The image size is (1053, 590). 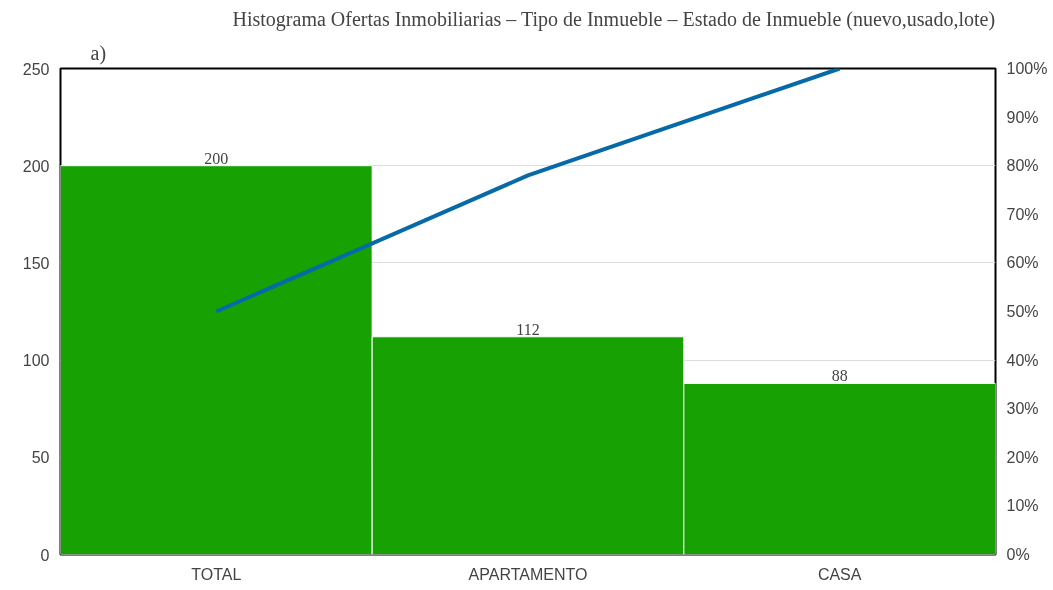 What do you see at coordinates (45, 555) in the screenshot?
I see `y-tick-label: 0` at bounding box center [45, 555].